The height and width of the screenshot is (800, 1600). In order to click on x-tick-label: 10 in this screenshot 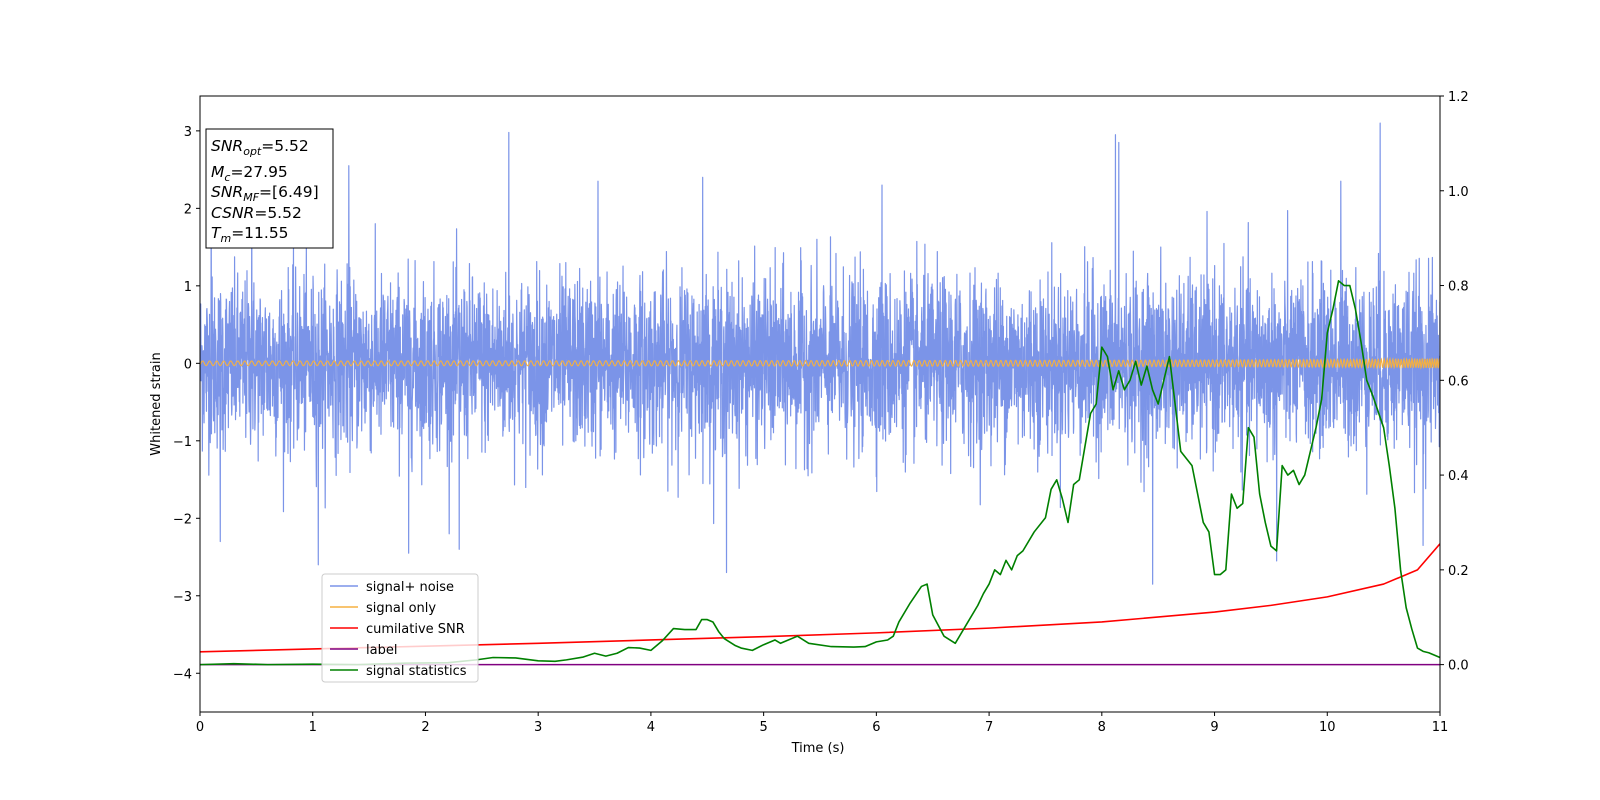, I will do `click(1327, 727)`.